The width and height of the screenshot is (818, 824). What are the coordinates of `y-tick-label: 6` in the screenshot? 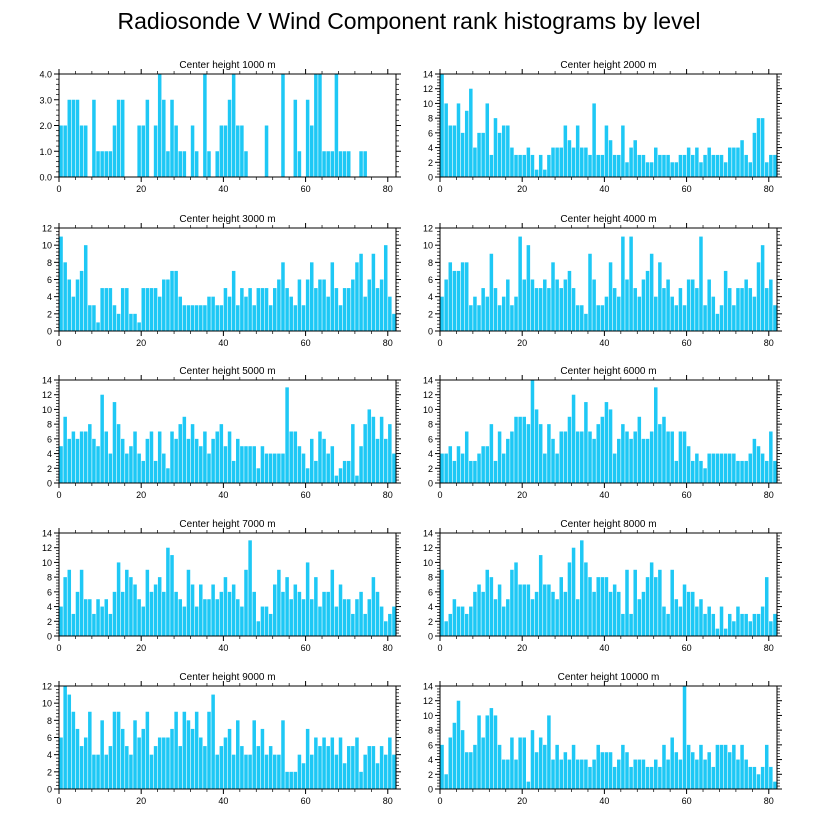 It's located at (49, 592).